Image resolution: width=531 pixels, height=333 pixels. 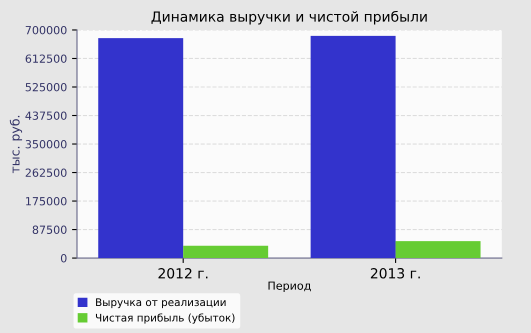 I want to click on legend-label: Чистая прибыль (убыток), so click(x=165, y=318).